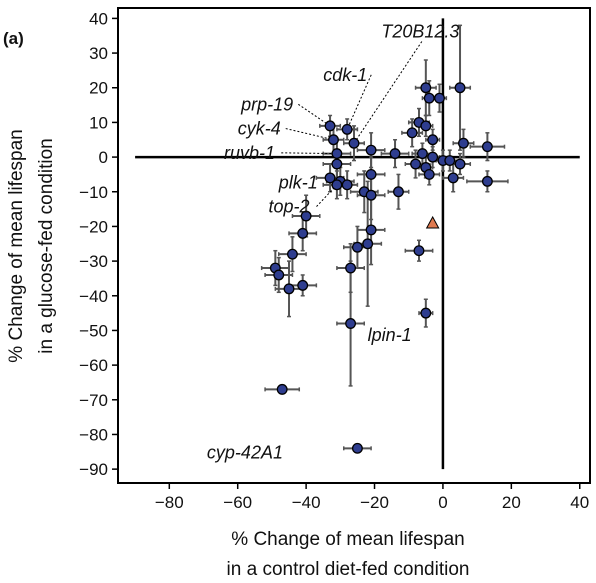 The image size is (596, 583). Describe the element at coordinates (298, 182) in the screenshot. I see `annotation-label: plk-1` at that location.